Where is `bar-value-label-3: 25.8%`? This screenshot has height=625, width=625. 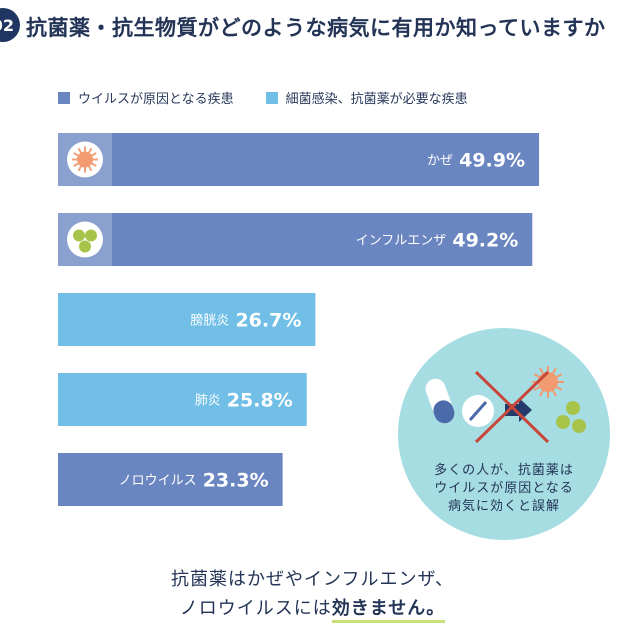
bar-value-label-3: 25.8% is located at coordinates (260, 401).